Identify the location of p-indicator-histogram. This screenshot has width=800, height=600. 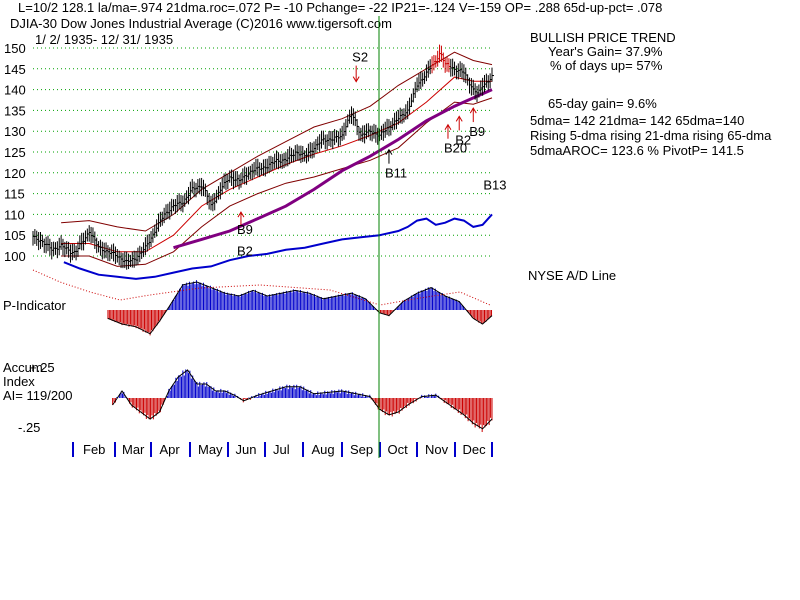
(262, 302).